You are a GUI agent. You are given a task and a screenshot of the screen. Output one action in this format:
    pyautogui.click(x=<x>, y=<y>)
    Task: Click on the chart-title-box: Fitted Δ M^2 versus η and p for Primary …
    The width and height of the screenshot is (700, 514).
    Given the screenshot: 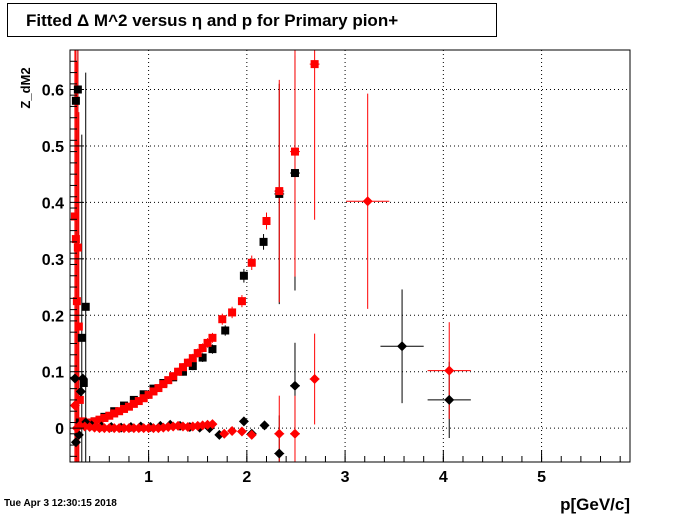 What is the action you would take?
    pyautogui.click(x=252, y=20)
    